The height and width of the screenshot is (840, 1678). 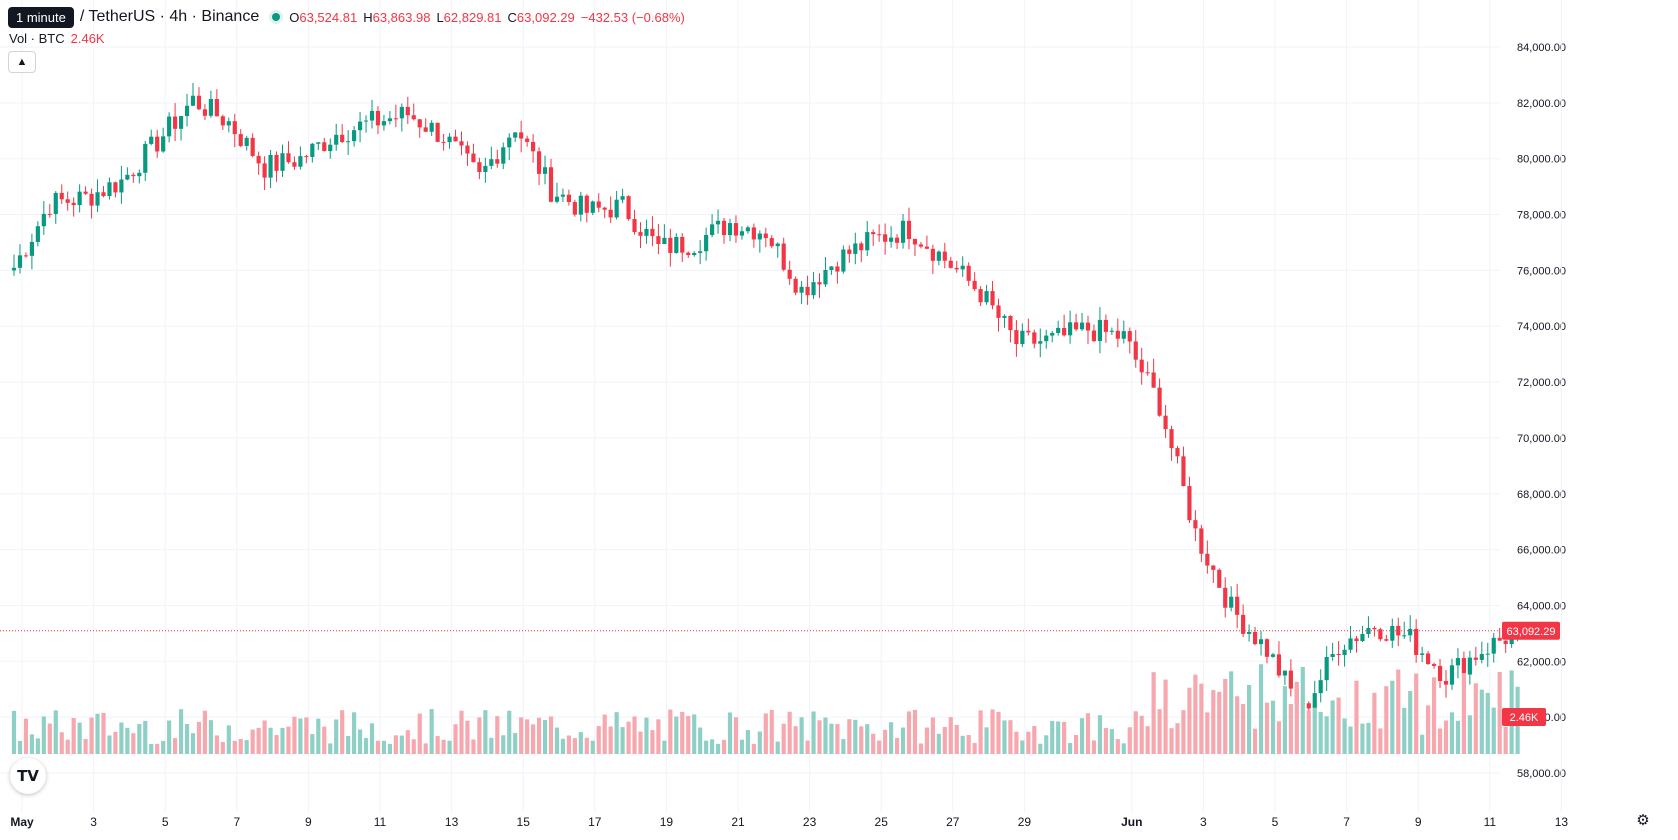 I want to click on collapse-legend-button: ▲, so click(x=22, y=62).